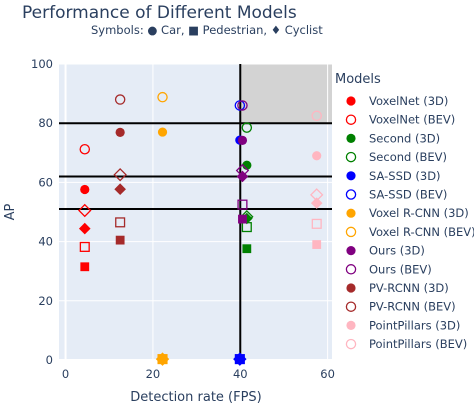  I want to click on data-point-voxel-r-cnn-bev-circle, so click(162, 97).